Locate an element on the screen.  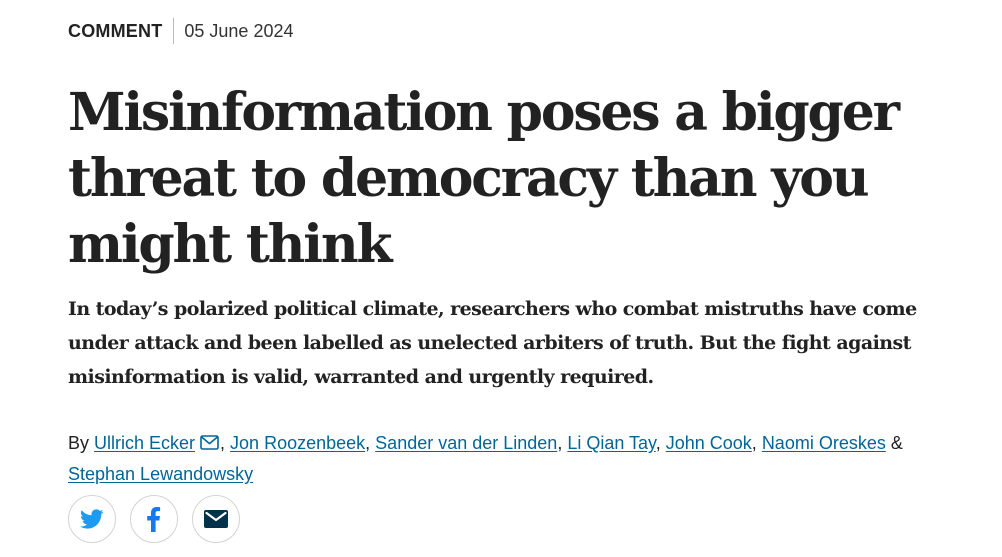
author-link: Li Qian Tay is located at coordinates (611, 443).